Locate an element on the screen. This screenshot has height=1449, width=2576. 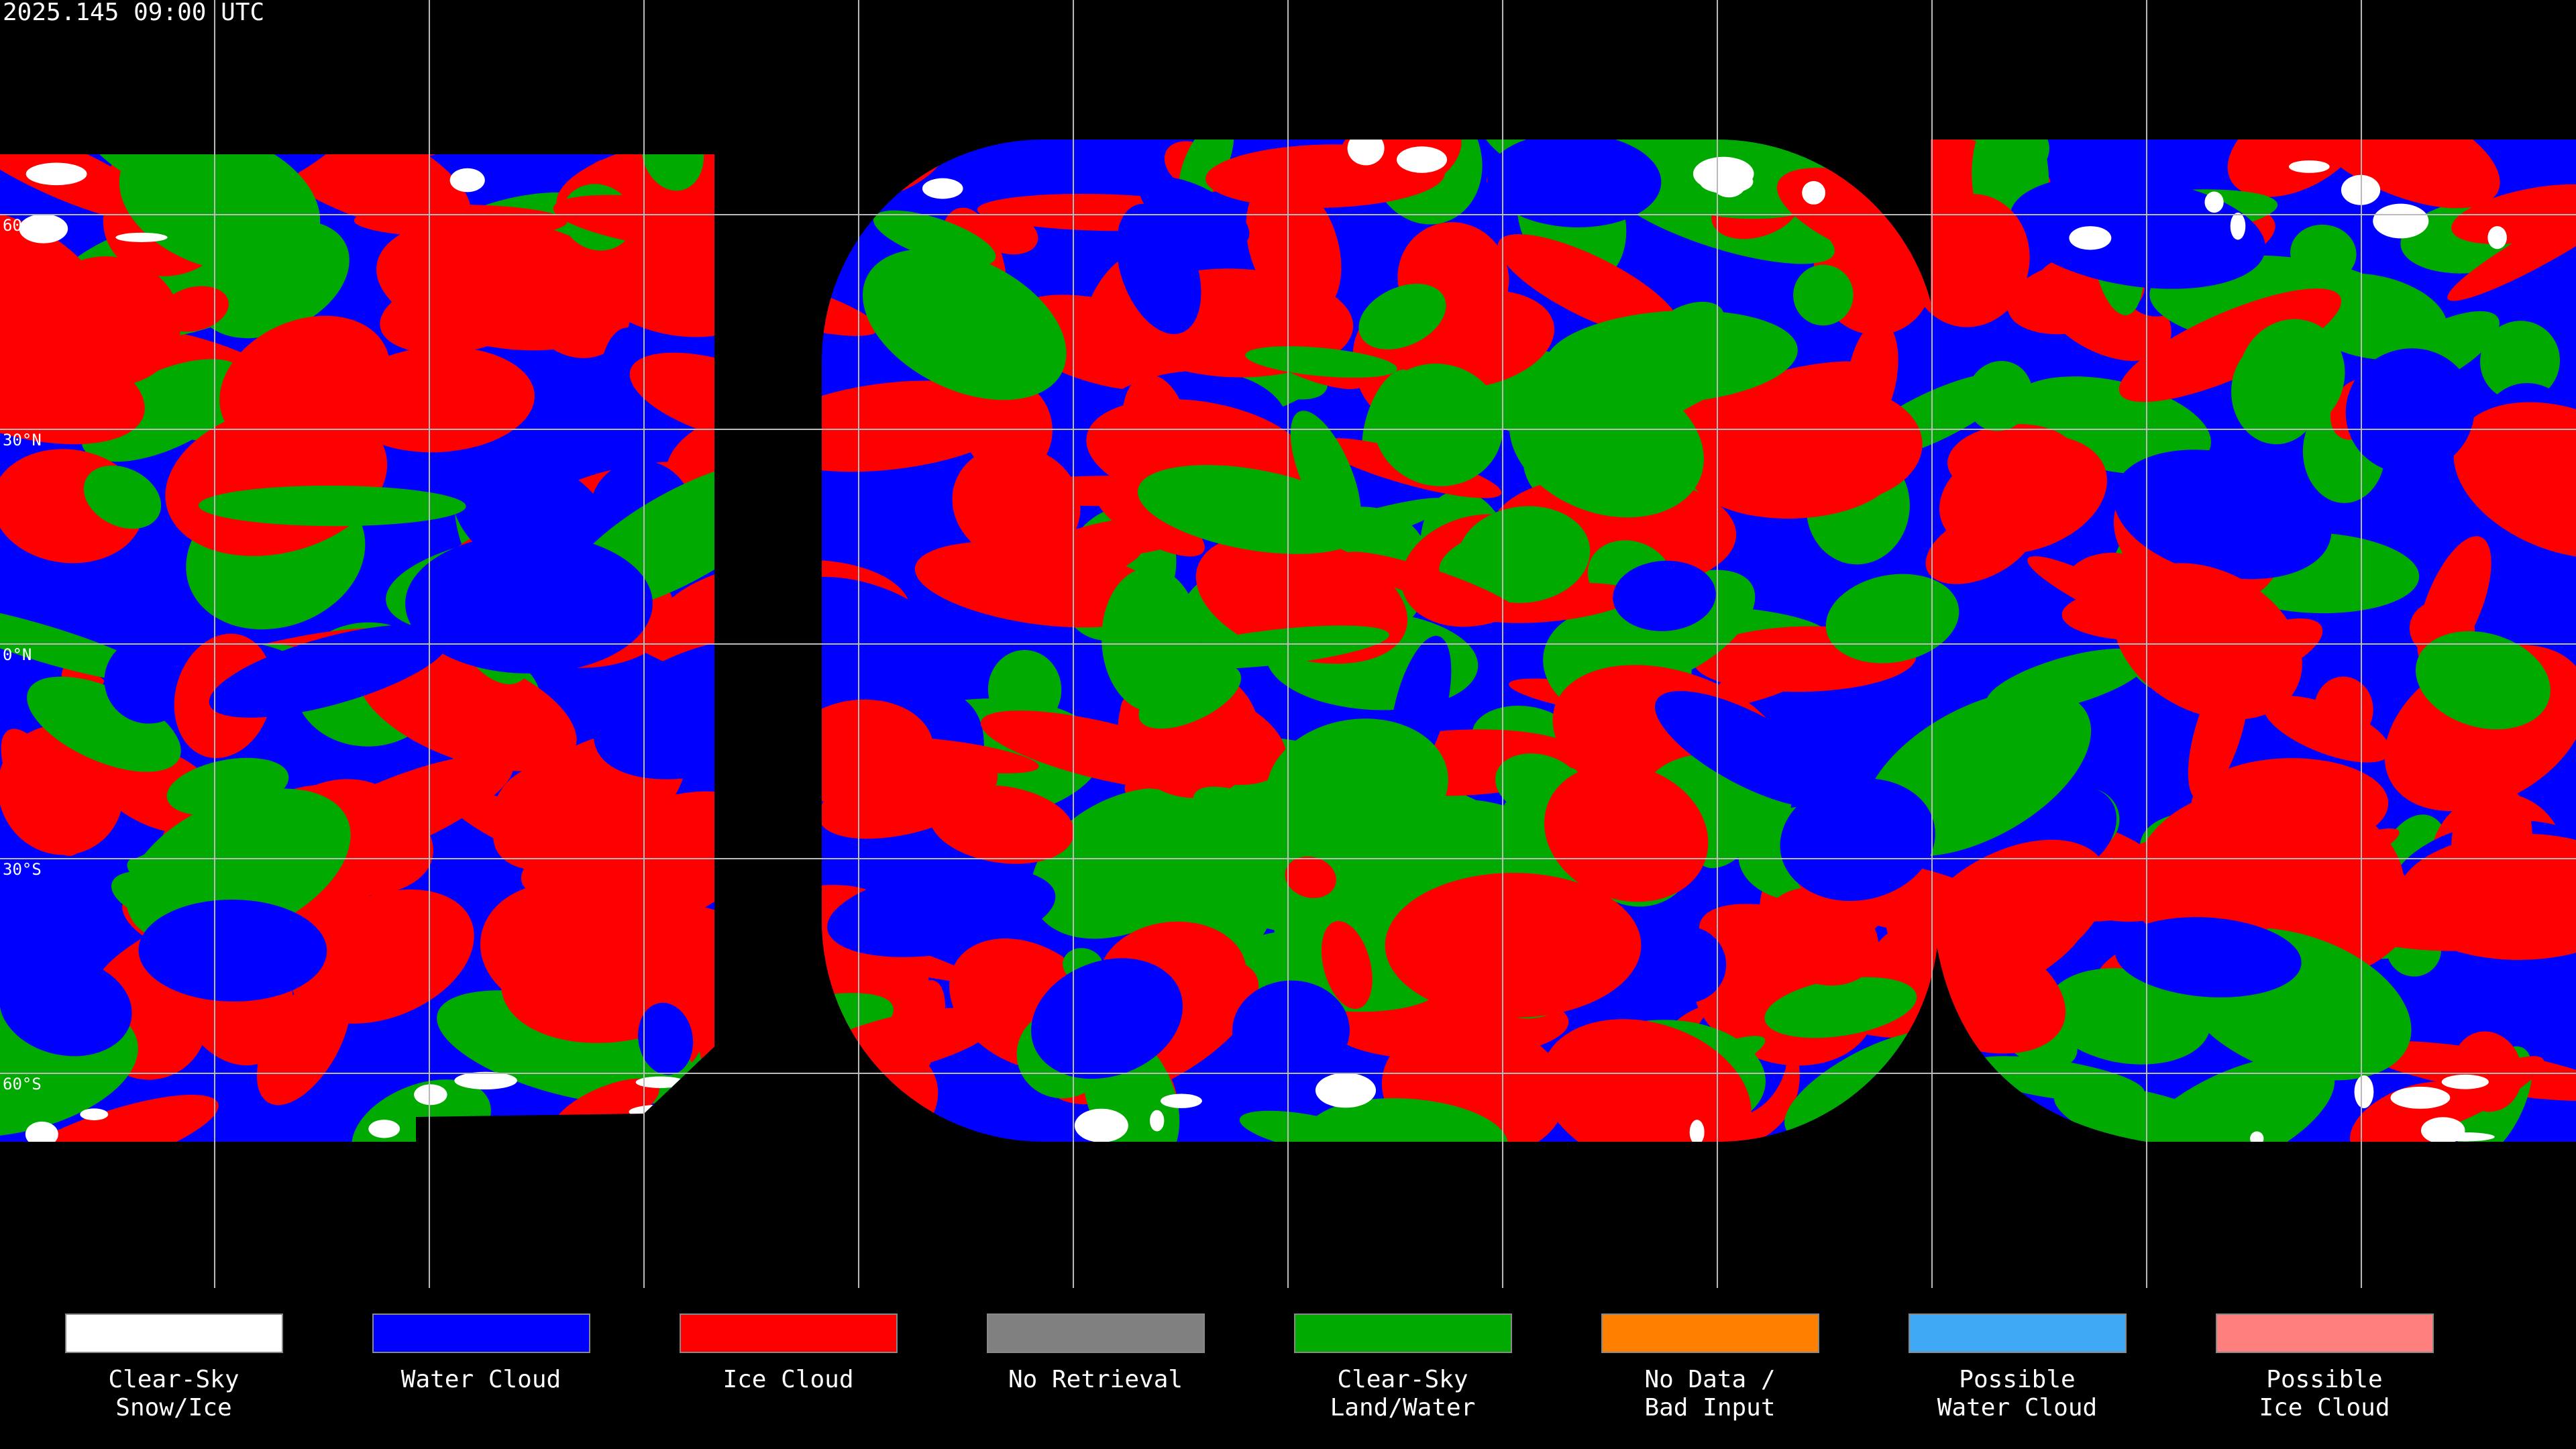
latitude-label: 30°S is located at coordinates (22, 869).